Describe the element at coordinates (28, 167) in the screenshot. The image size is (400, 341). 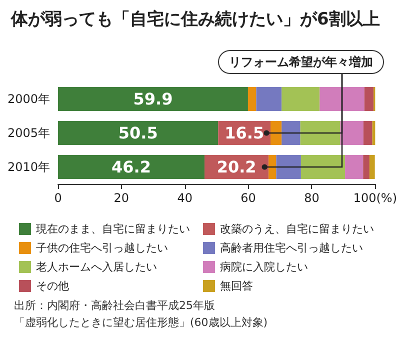
I see `y-tick-label: 2010年` at that location.